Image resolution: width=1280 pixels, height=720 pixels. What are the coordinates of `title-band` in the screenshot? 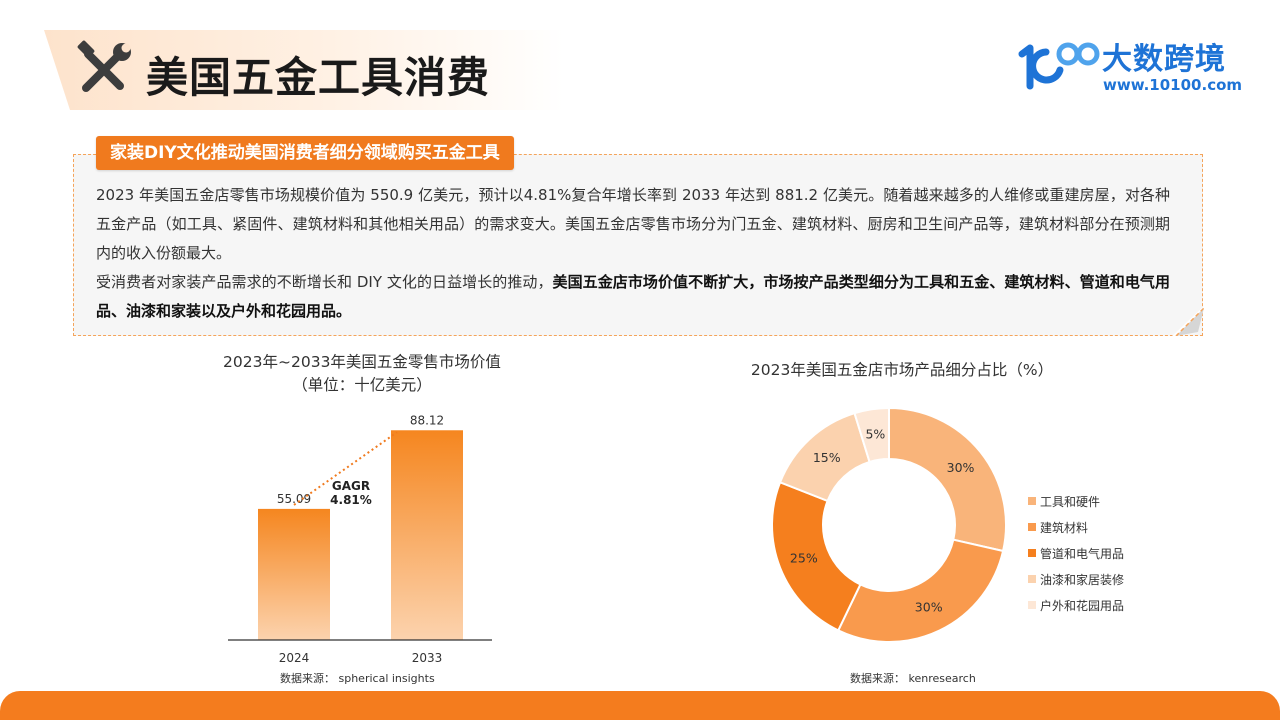 It's located at (304, 70).